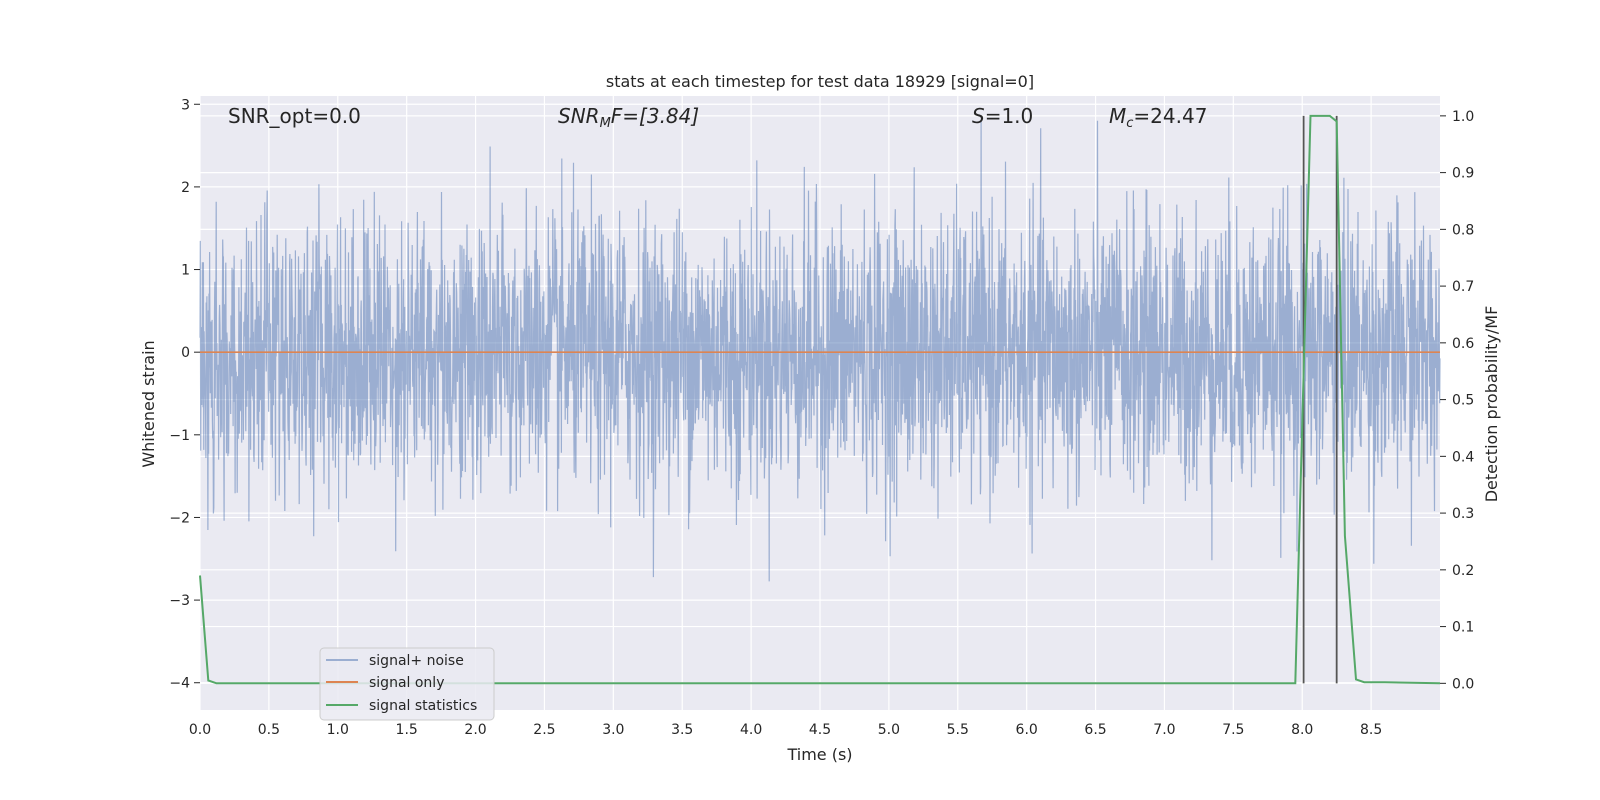 The width and height of the screenshot is (1600, 800). Describe the element at coordinates (628, 117) in the screenshot. I see `annotation-snr-mf: SNRMF=[3.84]` at that location.